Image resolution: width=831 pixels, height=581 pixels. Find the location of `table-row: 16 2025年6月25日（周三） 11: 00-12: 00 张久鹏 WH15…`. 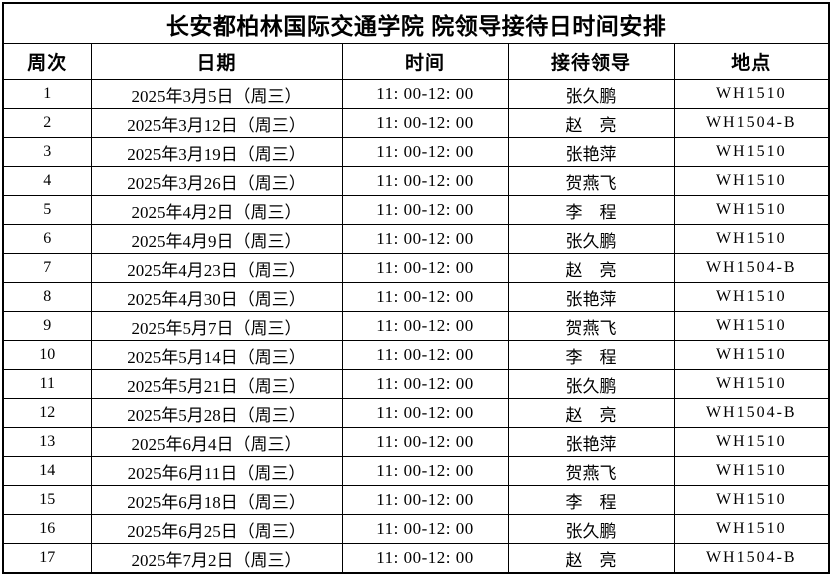

table-row: 16 2025年6月25日（周三） 11: 00-12: 00 张久鹏 WH15… is located at coordinates (416, 529).